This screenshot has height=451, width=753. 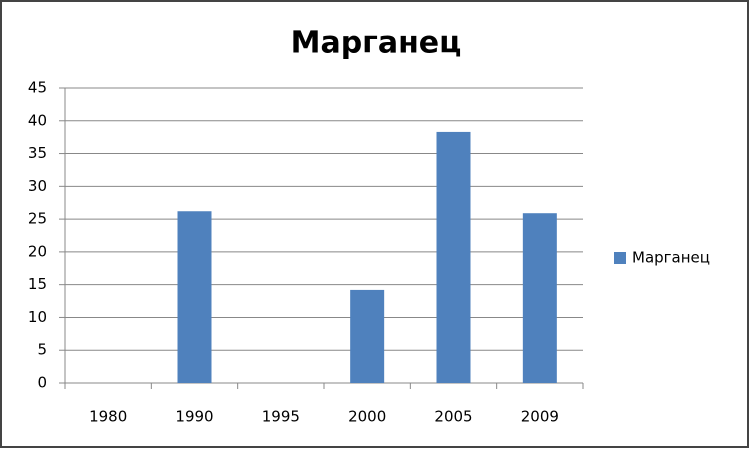 What do you see at coordinates (194, 417) in the screenshot?
I see `x-tick-label: 1990` at bounding box center [194, 417].